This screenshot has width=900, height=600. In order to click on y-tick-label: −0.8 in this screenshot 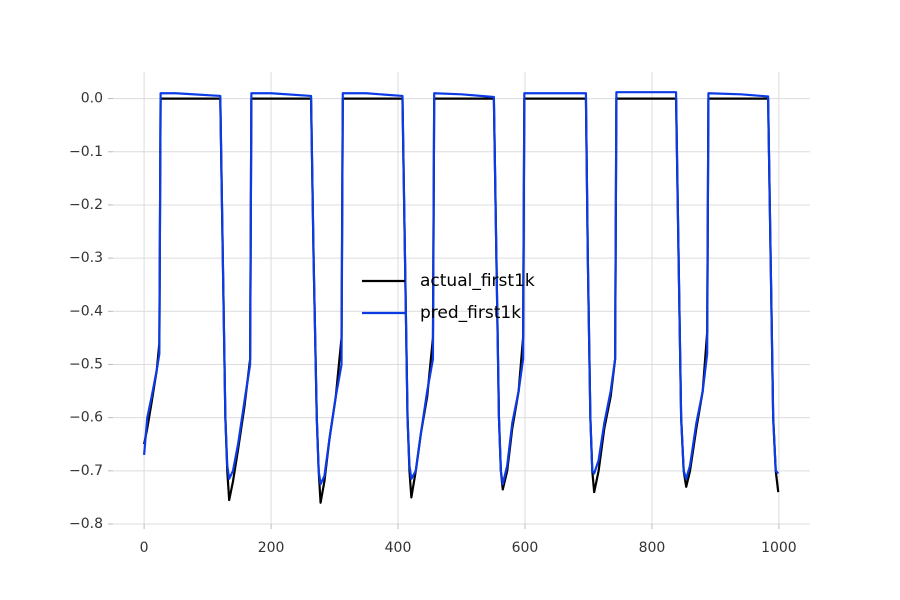, I will do `click(86, 524)`.